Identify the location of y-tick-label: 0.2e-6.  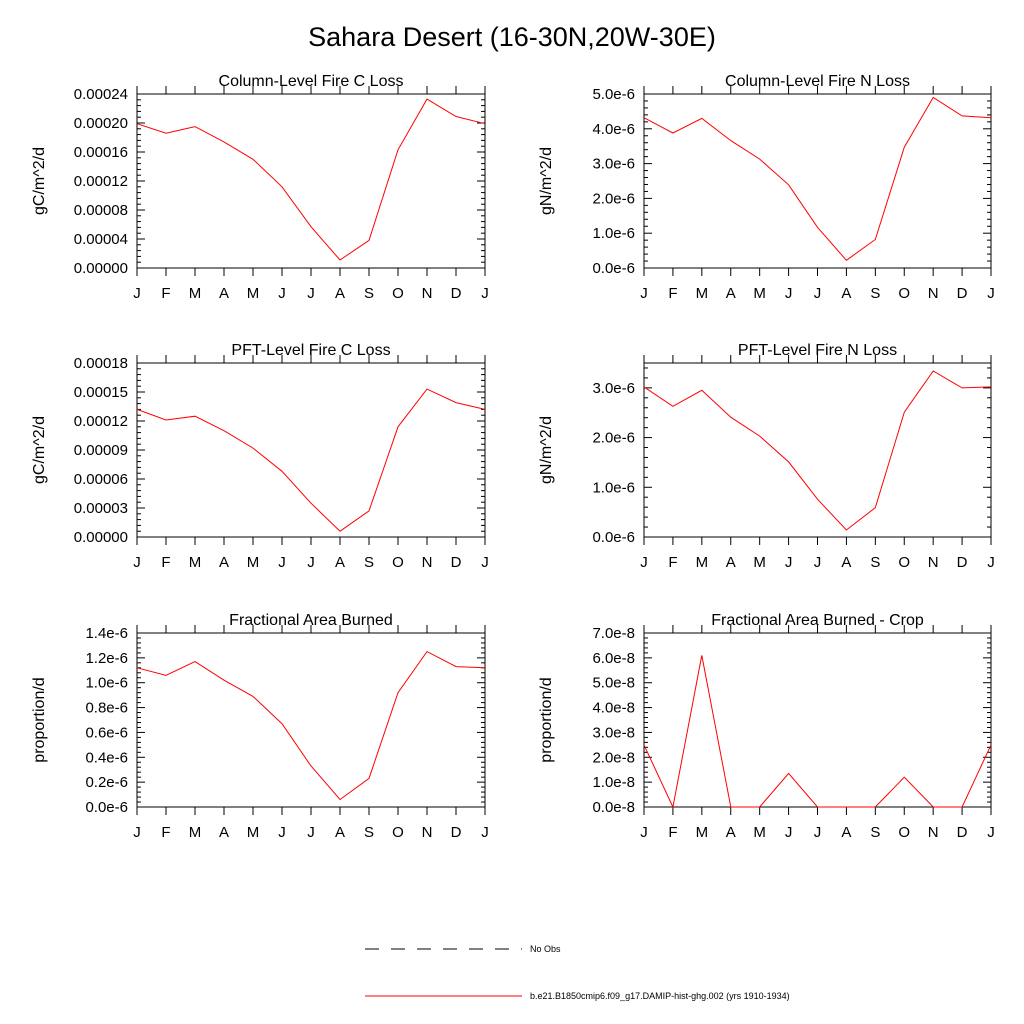
(106, 782).